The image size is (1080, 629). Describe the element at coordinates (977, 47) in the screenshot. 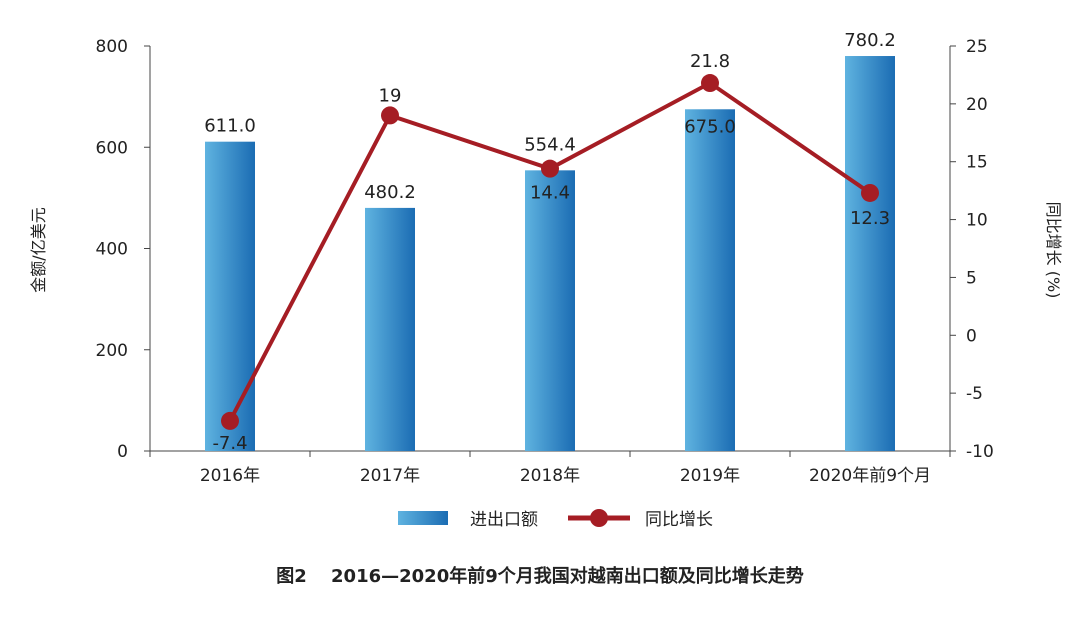

I see `y2-tick-label: 25` at that location.